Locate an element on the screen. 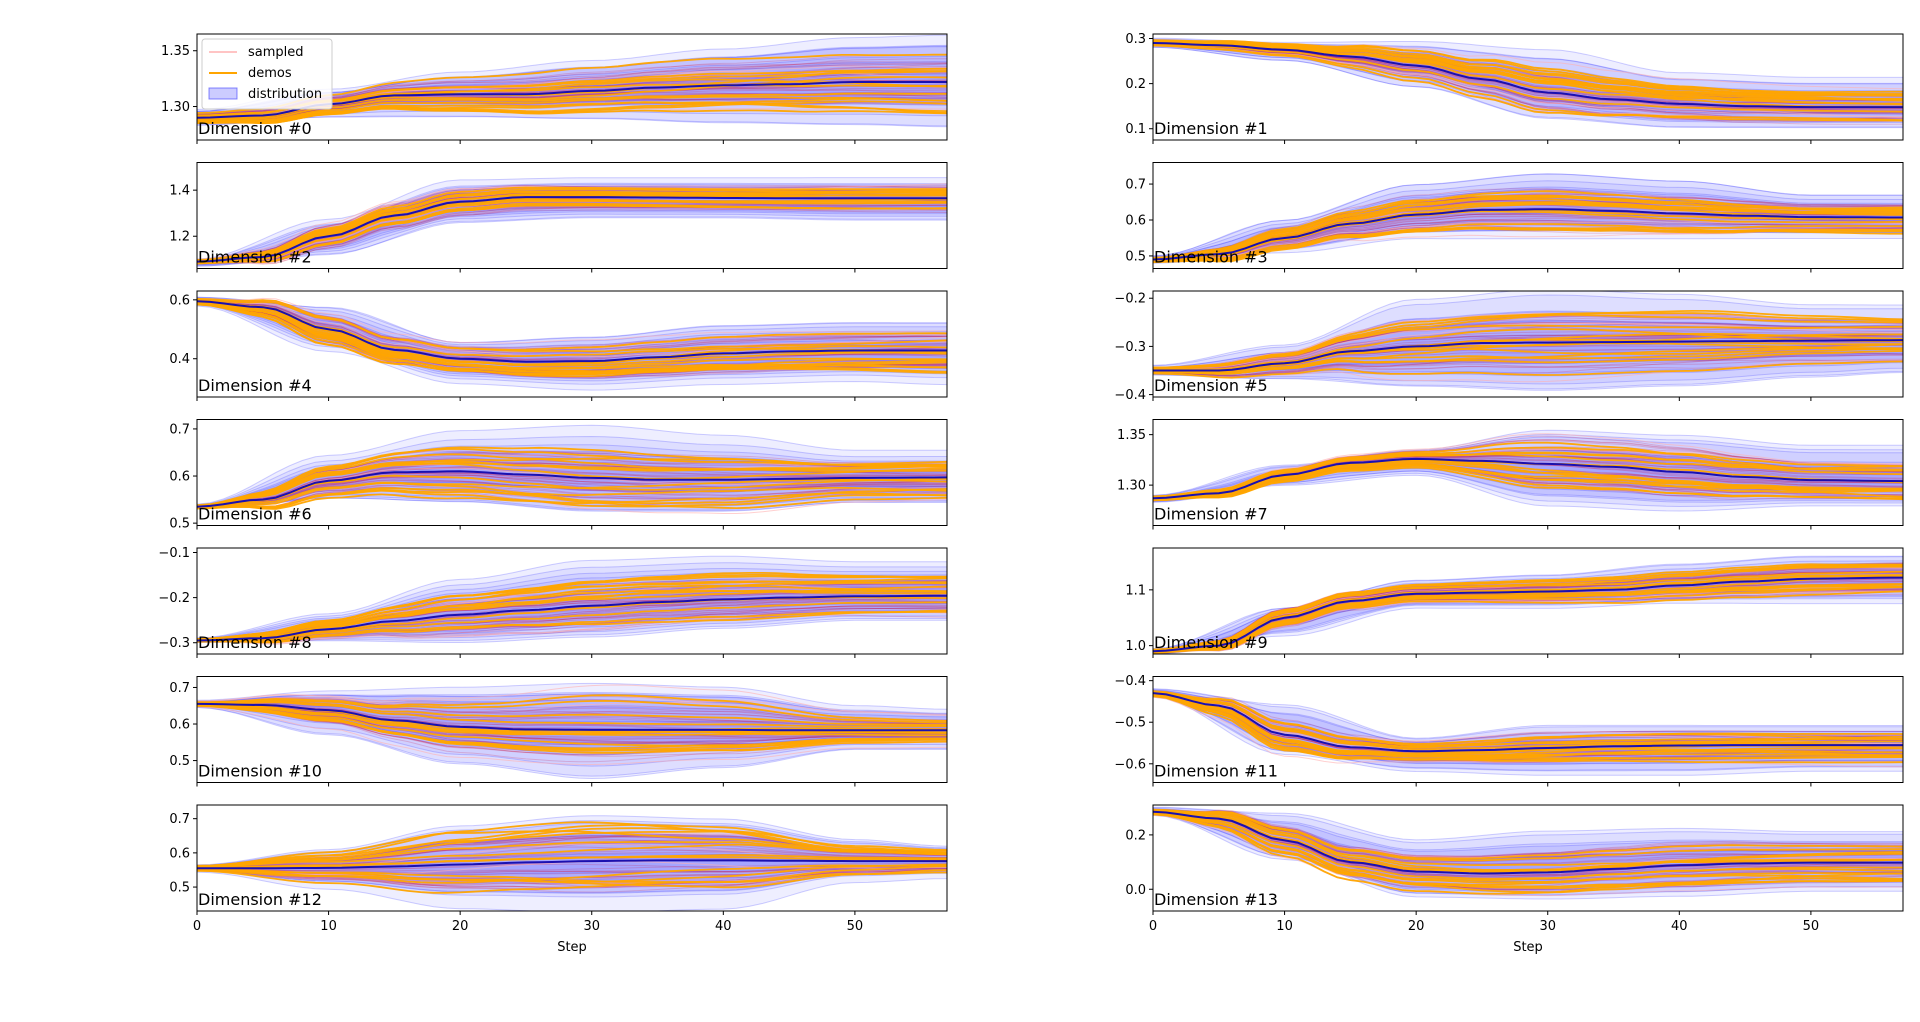  dimension-title: Dimension #8 is located at coordinates (255, 642).